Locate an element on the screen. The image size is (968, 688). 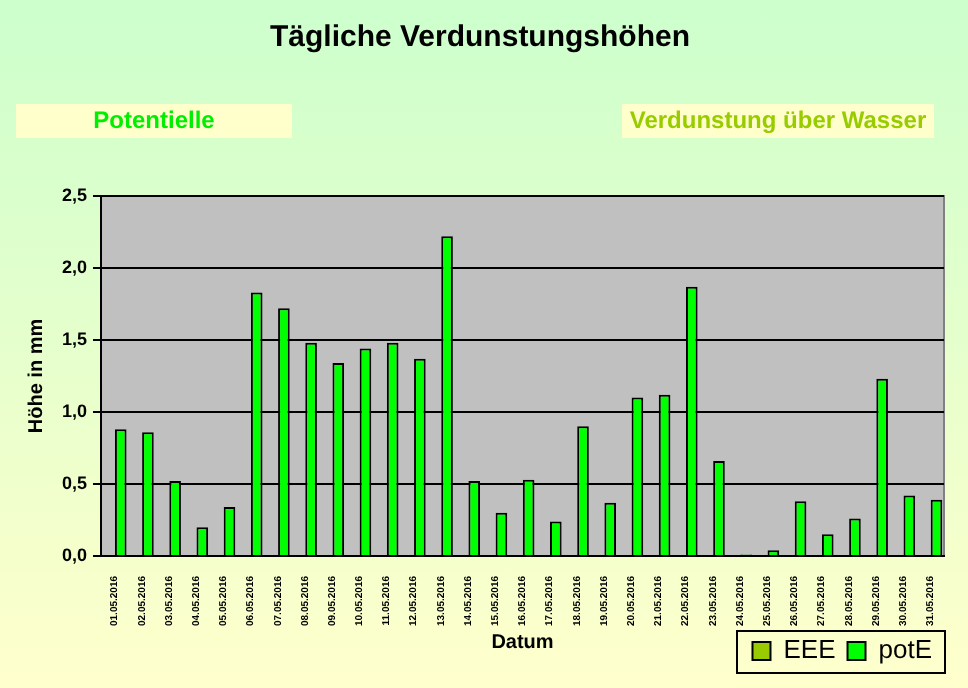
y-tick-label: 0,0 is located at coordinates (74, 554).